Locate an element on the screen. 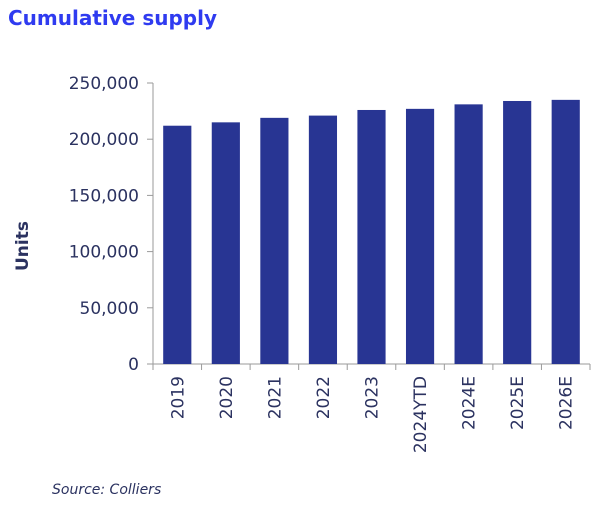 This screenshot has width=600, height=516. bar-2019 is located at coordinates (177, 244).